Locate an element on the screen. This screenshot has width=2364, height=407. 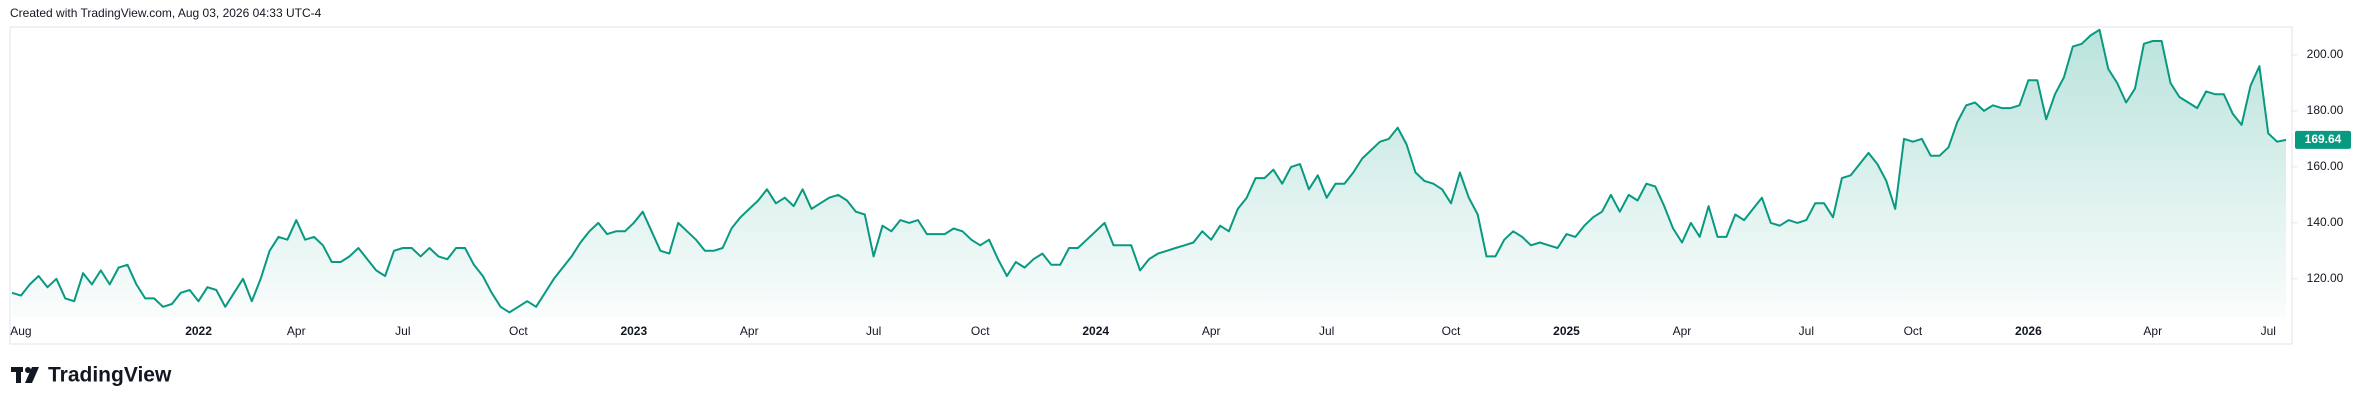
y-tick-label: 200.00 is located at coordinates (2325, 54).